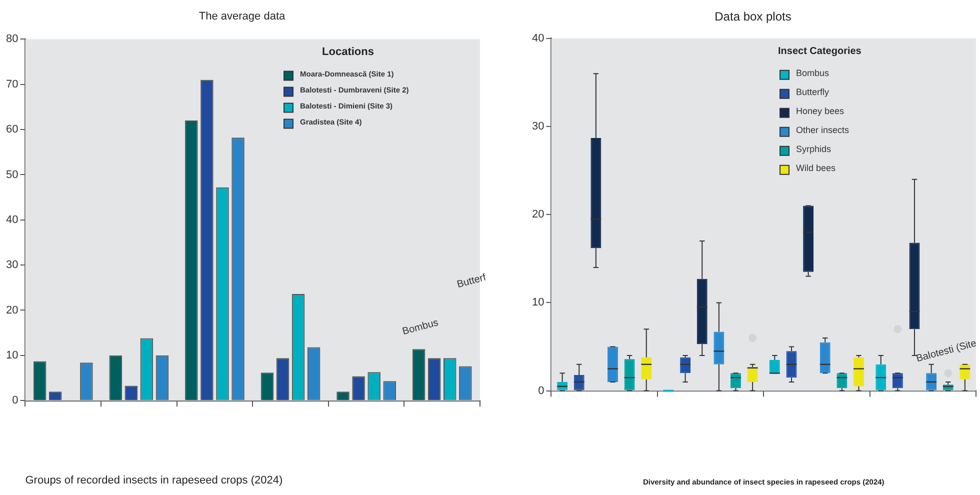 The height and width of the screenshot is (495, 980). Describe the element at coordinates (820, 111) in the screenshot. I see `legend-label: Honey bees` at that location.